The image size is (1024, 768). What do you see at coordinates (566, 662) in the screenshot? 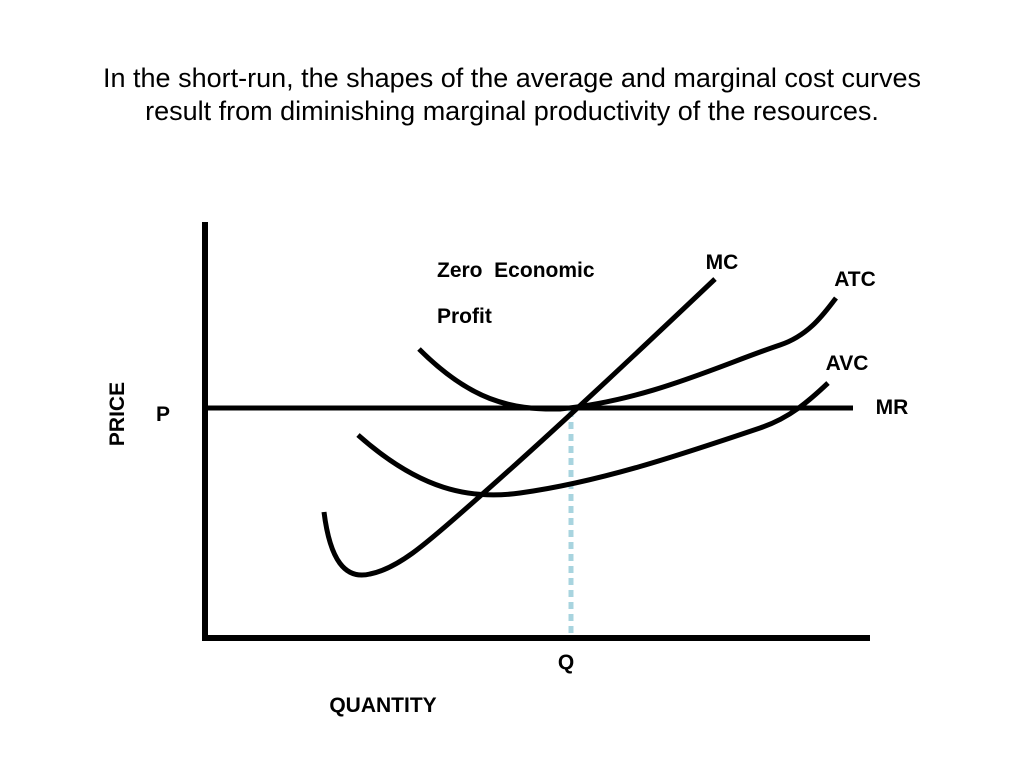
I see `quantity-tick-label: Q` at bounding box center [566, 662].